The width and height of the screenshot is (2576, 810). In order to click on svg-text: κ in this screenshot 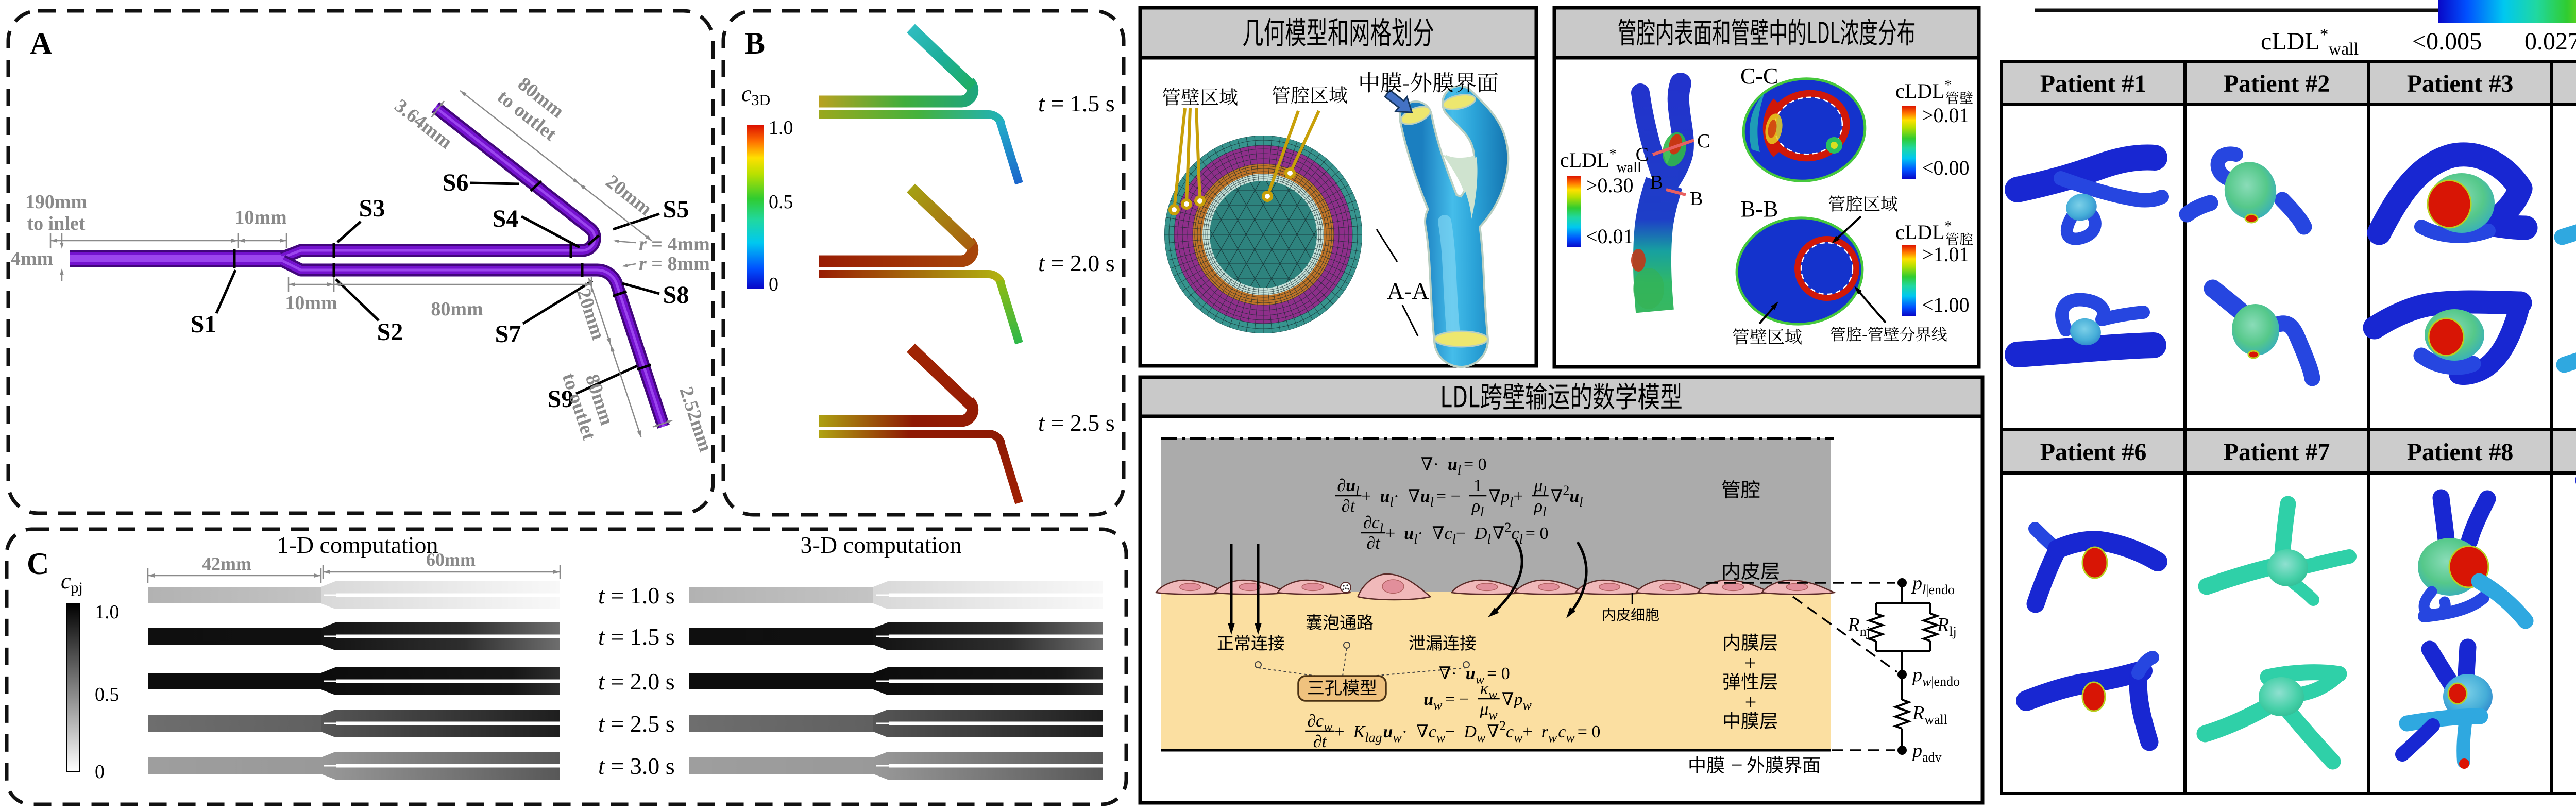, I will do `click(1484, 689)`.